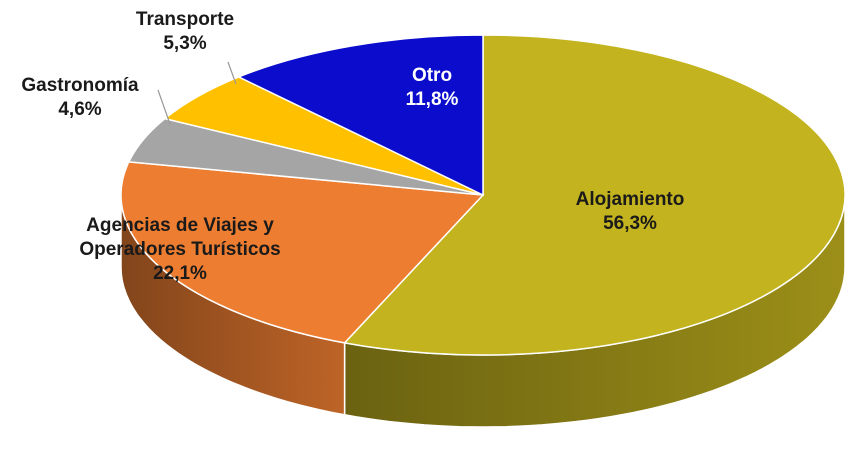 The width and height of the screenshot is (847, 460). What do you see at coordinates (185, 32) in the screenshot?
I see `data-label: Transporte 5,3%` at bounding box center [185, 32].